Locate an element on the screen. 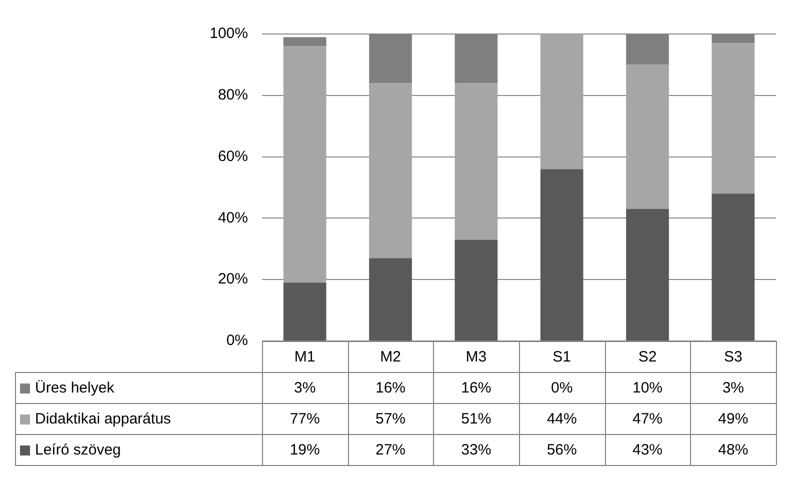 The width and height of the screenshot is (789, 480). data-label: 27% is located at coordinates (390, 450).